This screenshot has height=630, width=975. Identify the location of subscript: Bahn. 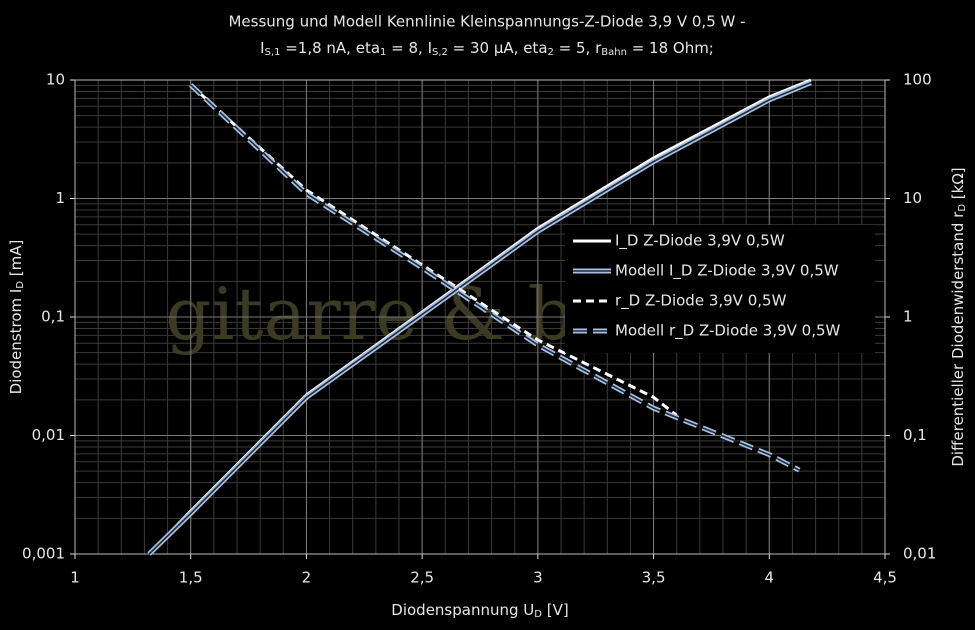
(614, 52).